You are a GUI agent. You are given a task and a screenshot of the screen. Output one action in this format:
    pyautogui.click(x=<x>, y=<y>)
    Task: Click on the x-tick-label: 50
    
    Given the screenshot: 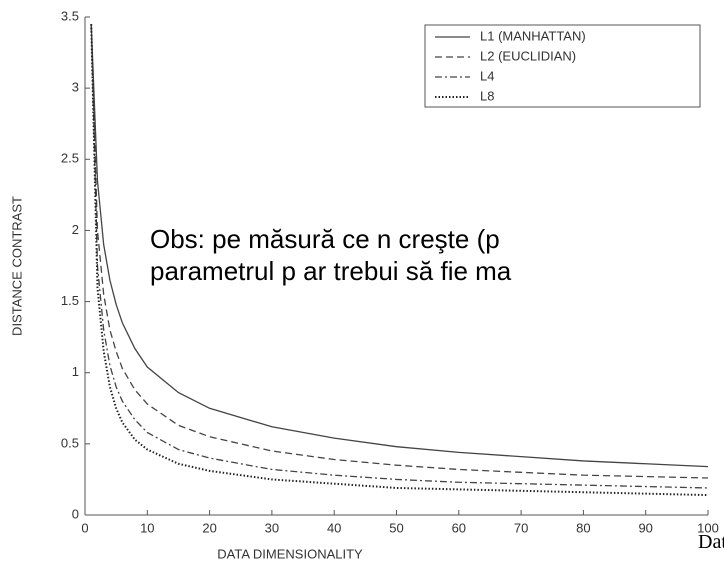 What is the action you would take?
    pyautogui.click(x=396, y=527)
    